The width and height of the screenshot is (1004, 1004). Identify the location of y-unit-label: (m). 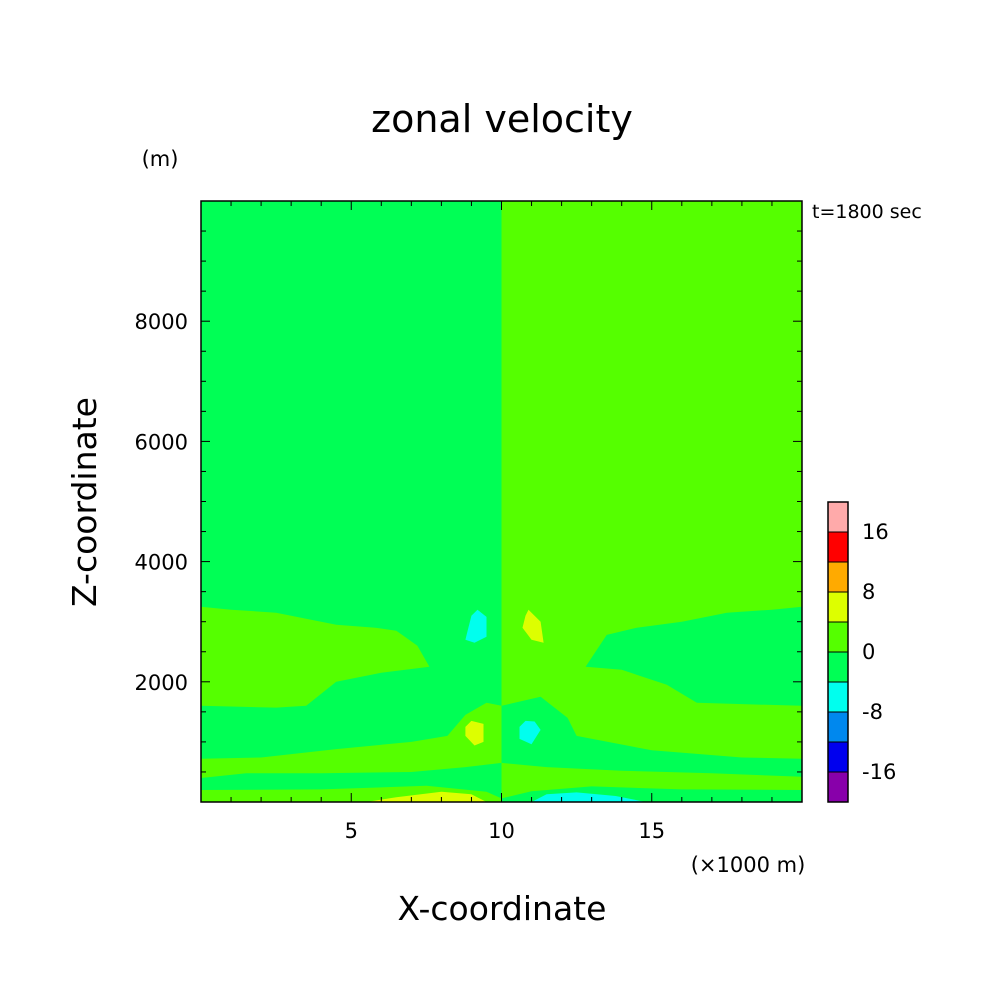
(160, 159).